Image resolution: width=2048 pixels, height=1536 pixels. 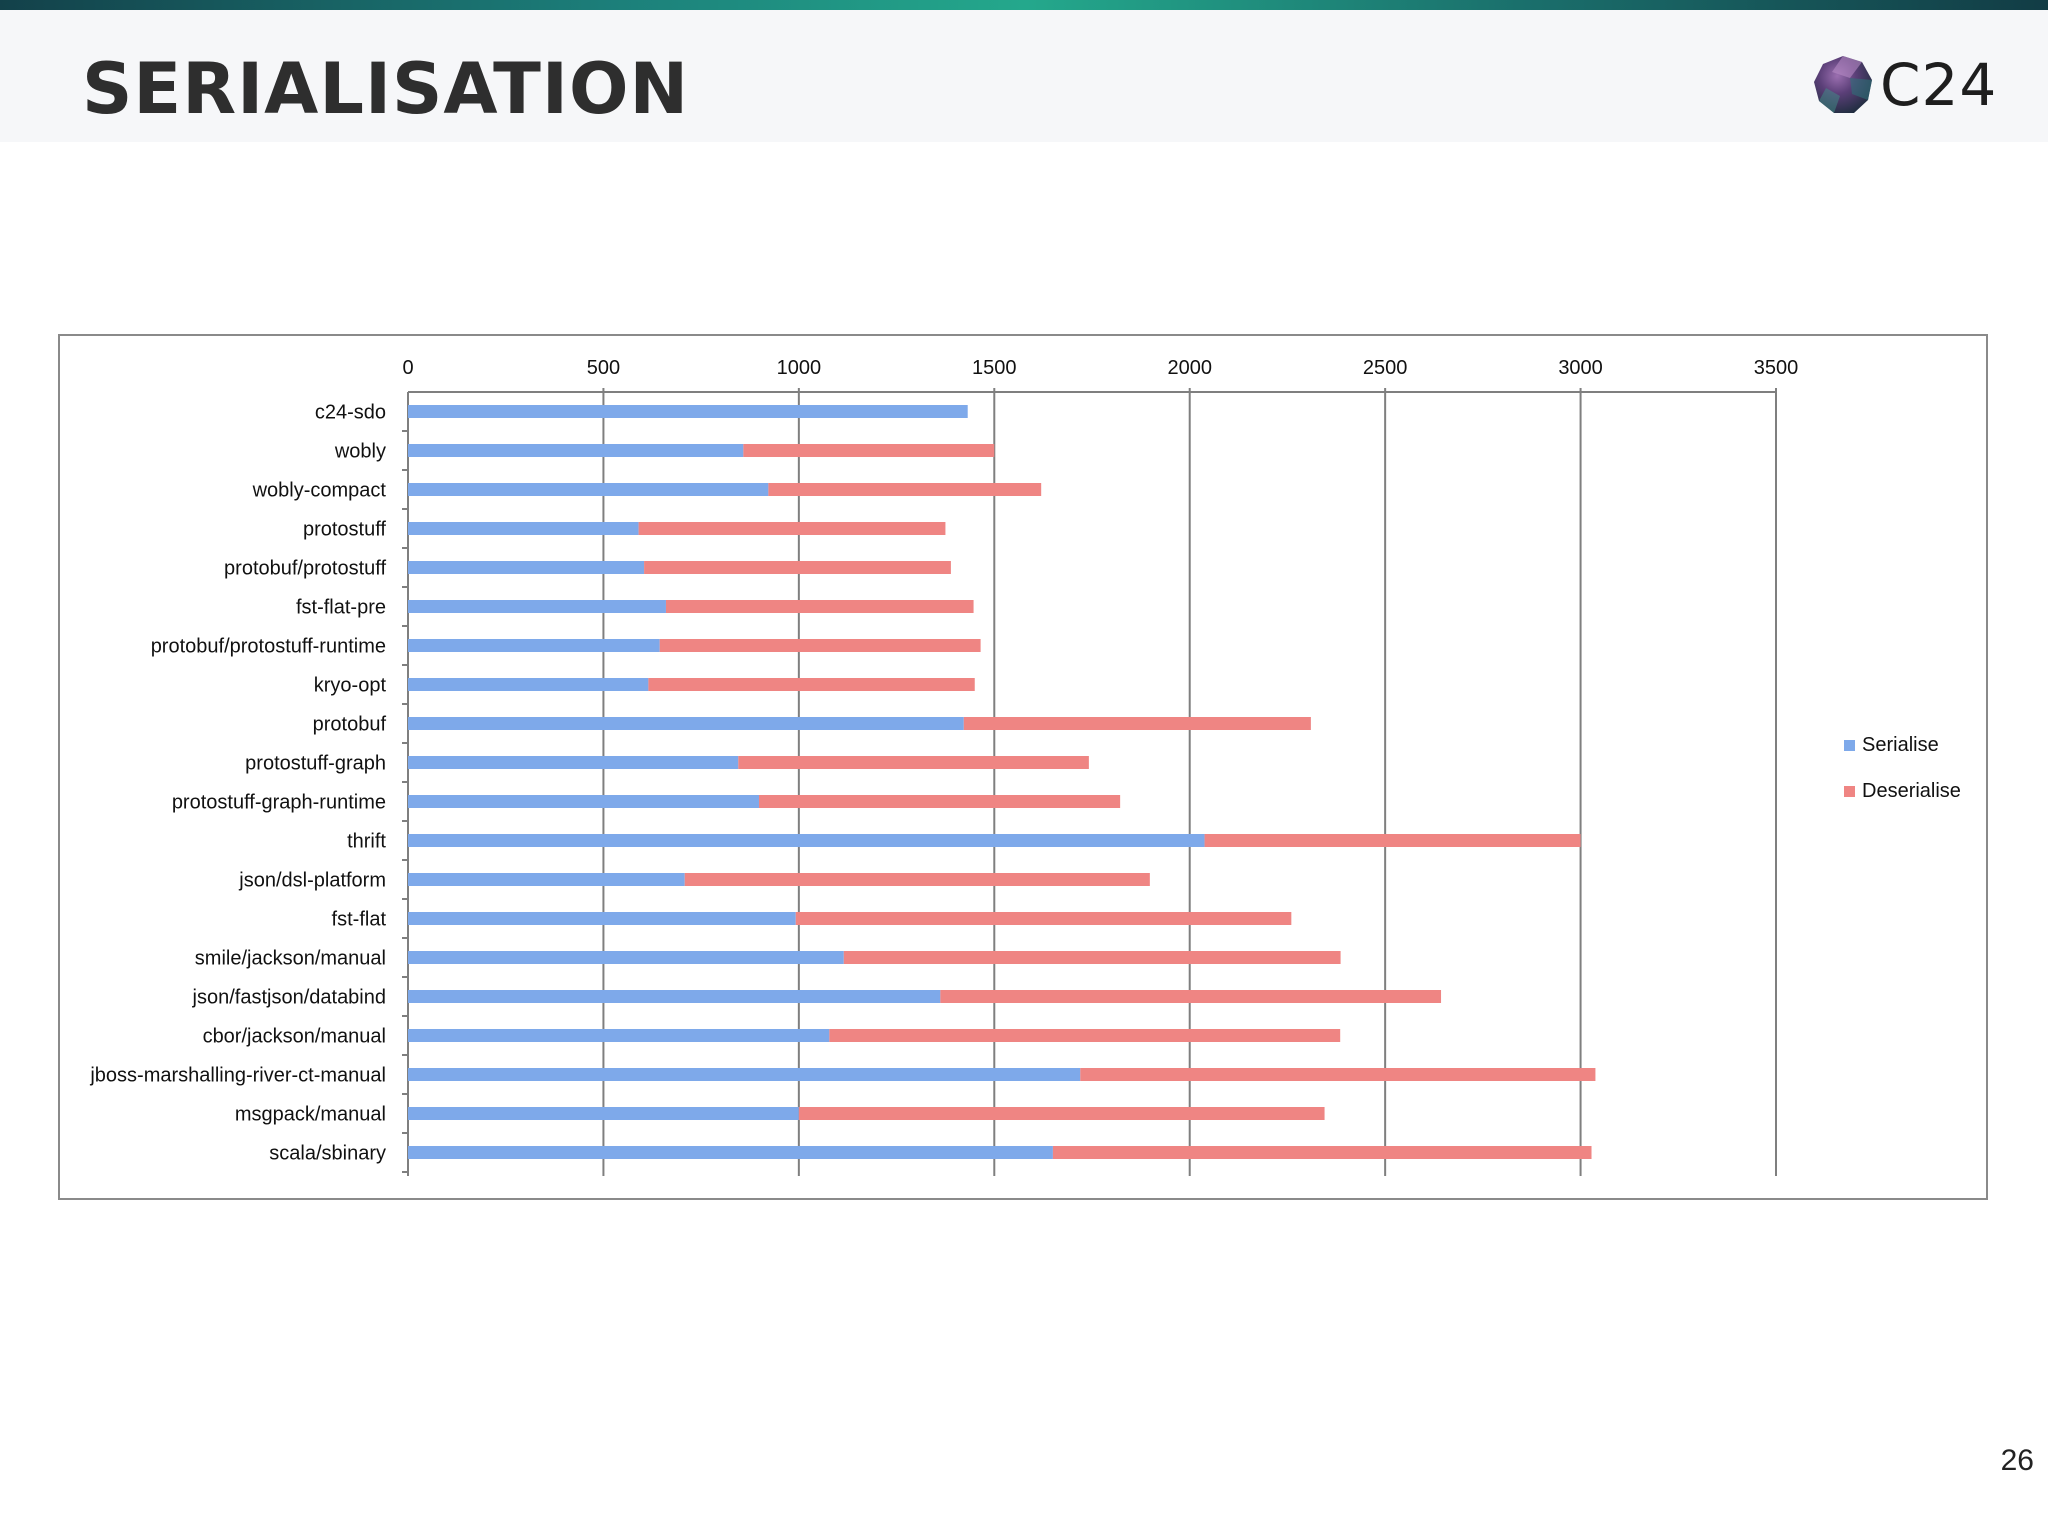 What do you see at coordinates (350, 725) in the screenshot?
I see `y-category-label: protobuf` at bounding box center [350, 725].